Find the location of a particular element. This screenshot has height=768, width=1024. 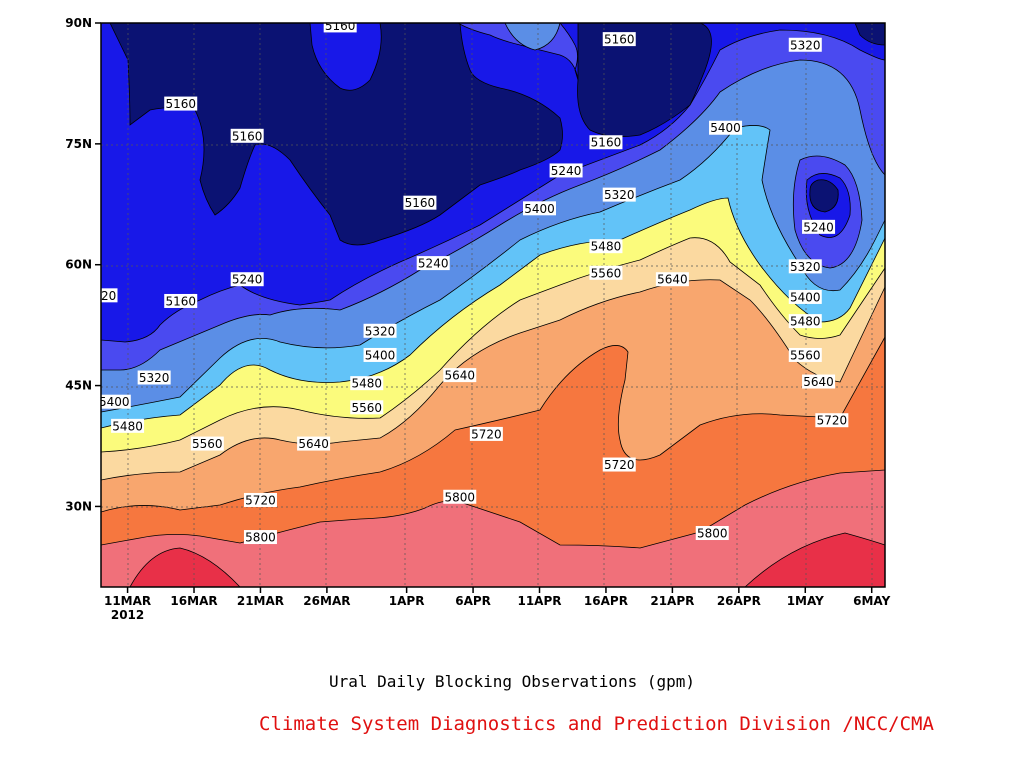

x-tick-label: 1APR is located at coordinates (407, 601).